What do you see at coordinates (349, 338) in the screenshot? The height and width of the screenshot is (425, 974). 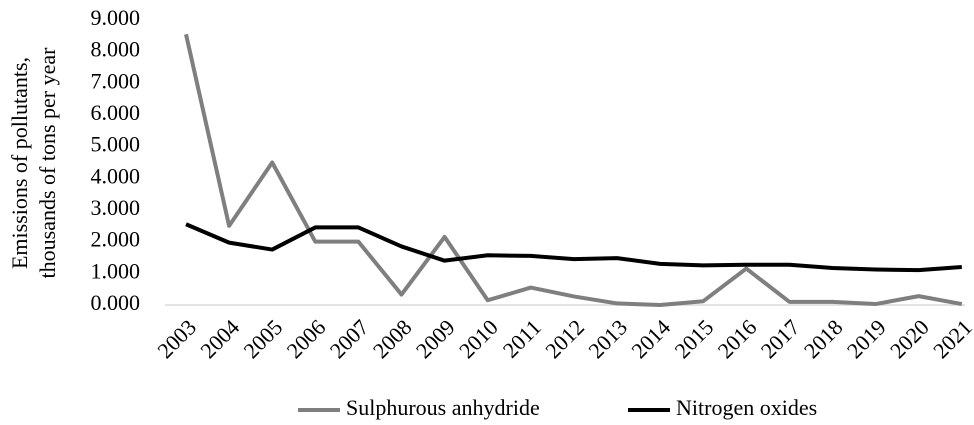 I see `x-tick-label: 2007` at bounding box center [349, 338].